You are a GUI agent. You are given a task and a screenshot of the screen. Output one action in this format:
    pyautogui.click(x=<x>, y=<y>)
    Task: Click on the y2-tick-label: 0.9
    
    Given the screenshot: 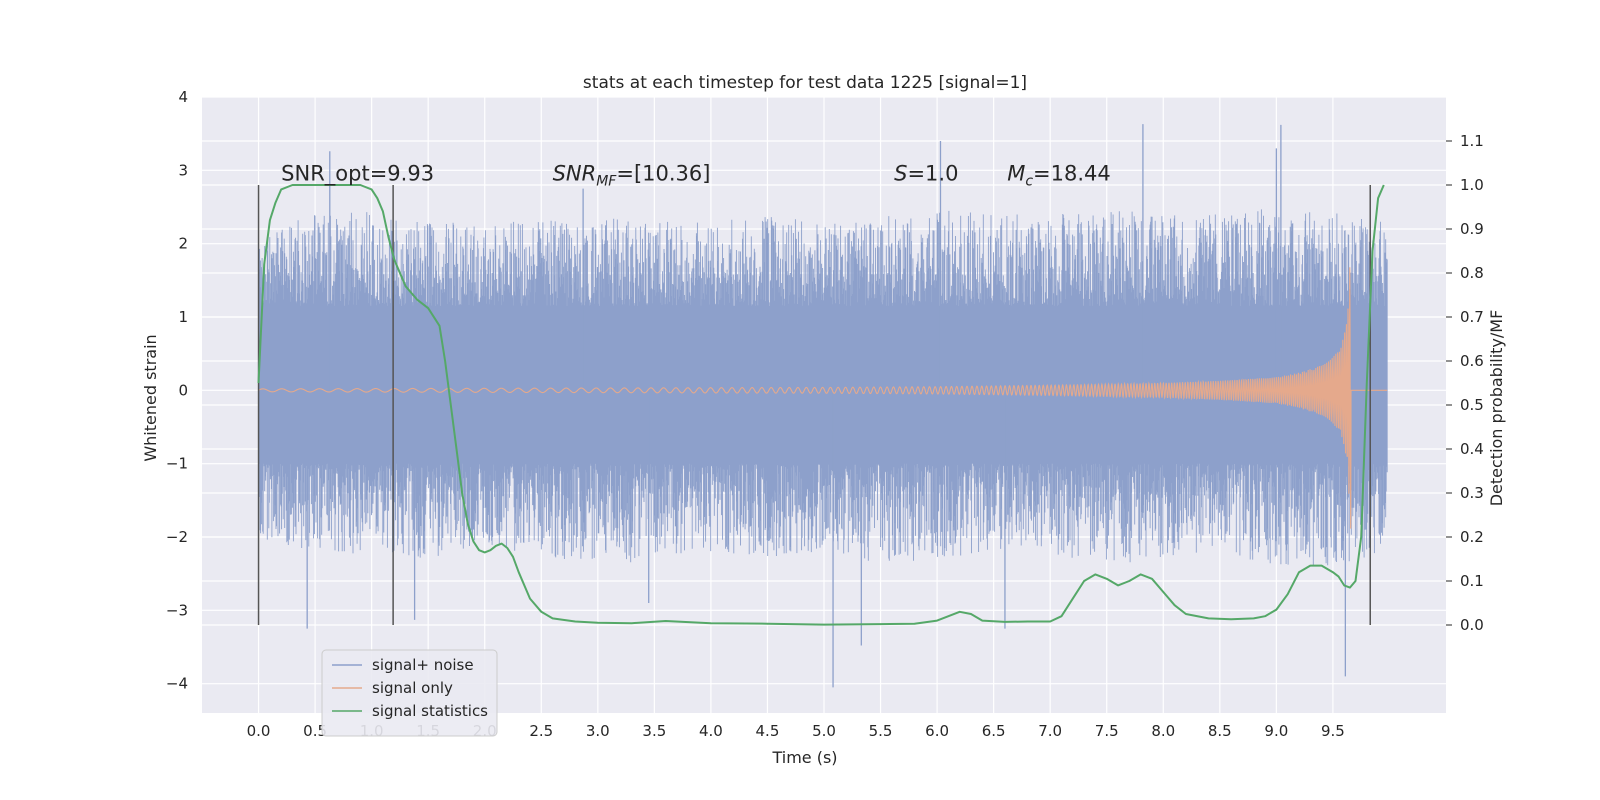 What is the action you would take?
    pyautogui.click(x=1472, y=229)
    